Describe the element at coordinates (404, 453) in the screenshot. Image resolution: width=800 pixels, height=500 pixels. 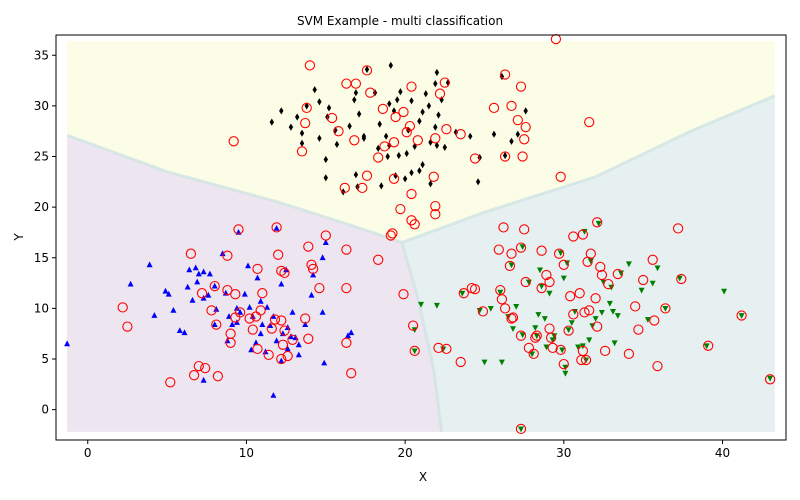
I see `x-tick-label: 20` at that location.